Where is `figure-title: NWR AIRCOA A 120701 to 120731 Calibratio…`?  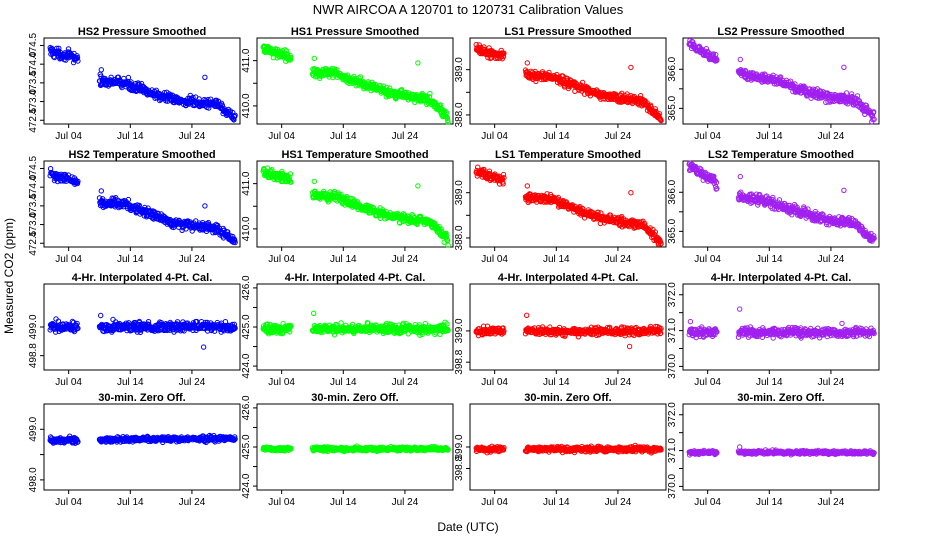
figure-title: NWR AIRCOA A 120701 to 120731 Calibratio… is located at coordinates (468, 9).